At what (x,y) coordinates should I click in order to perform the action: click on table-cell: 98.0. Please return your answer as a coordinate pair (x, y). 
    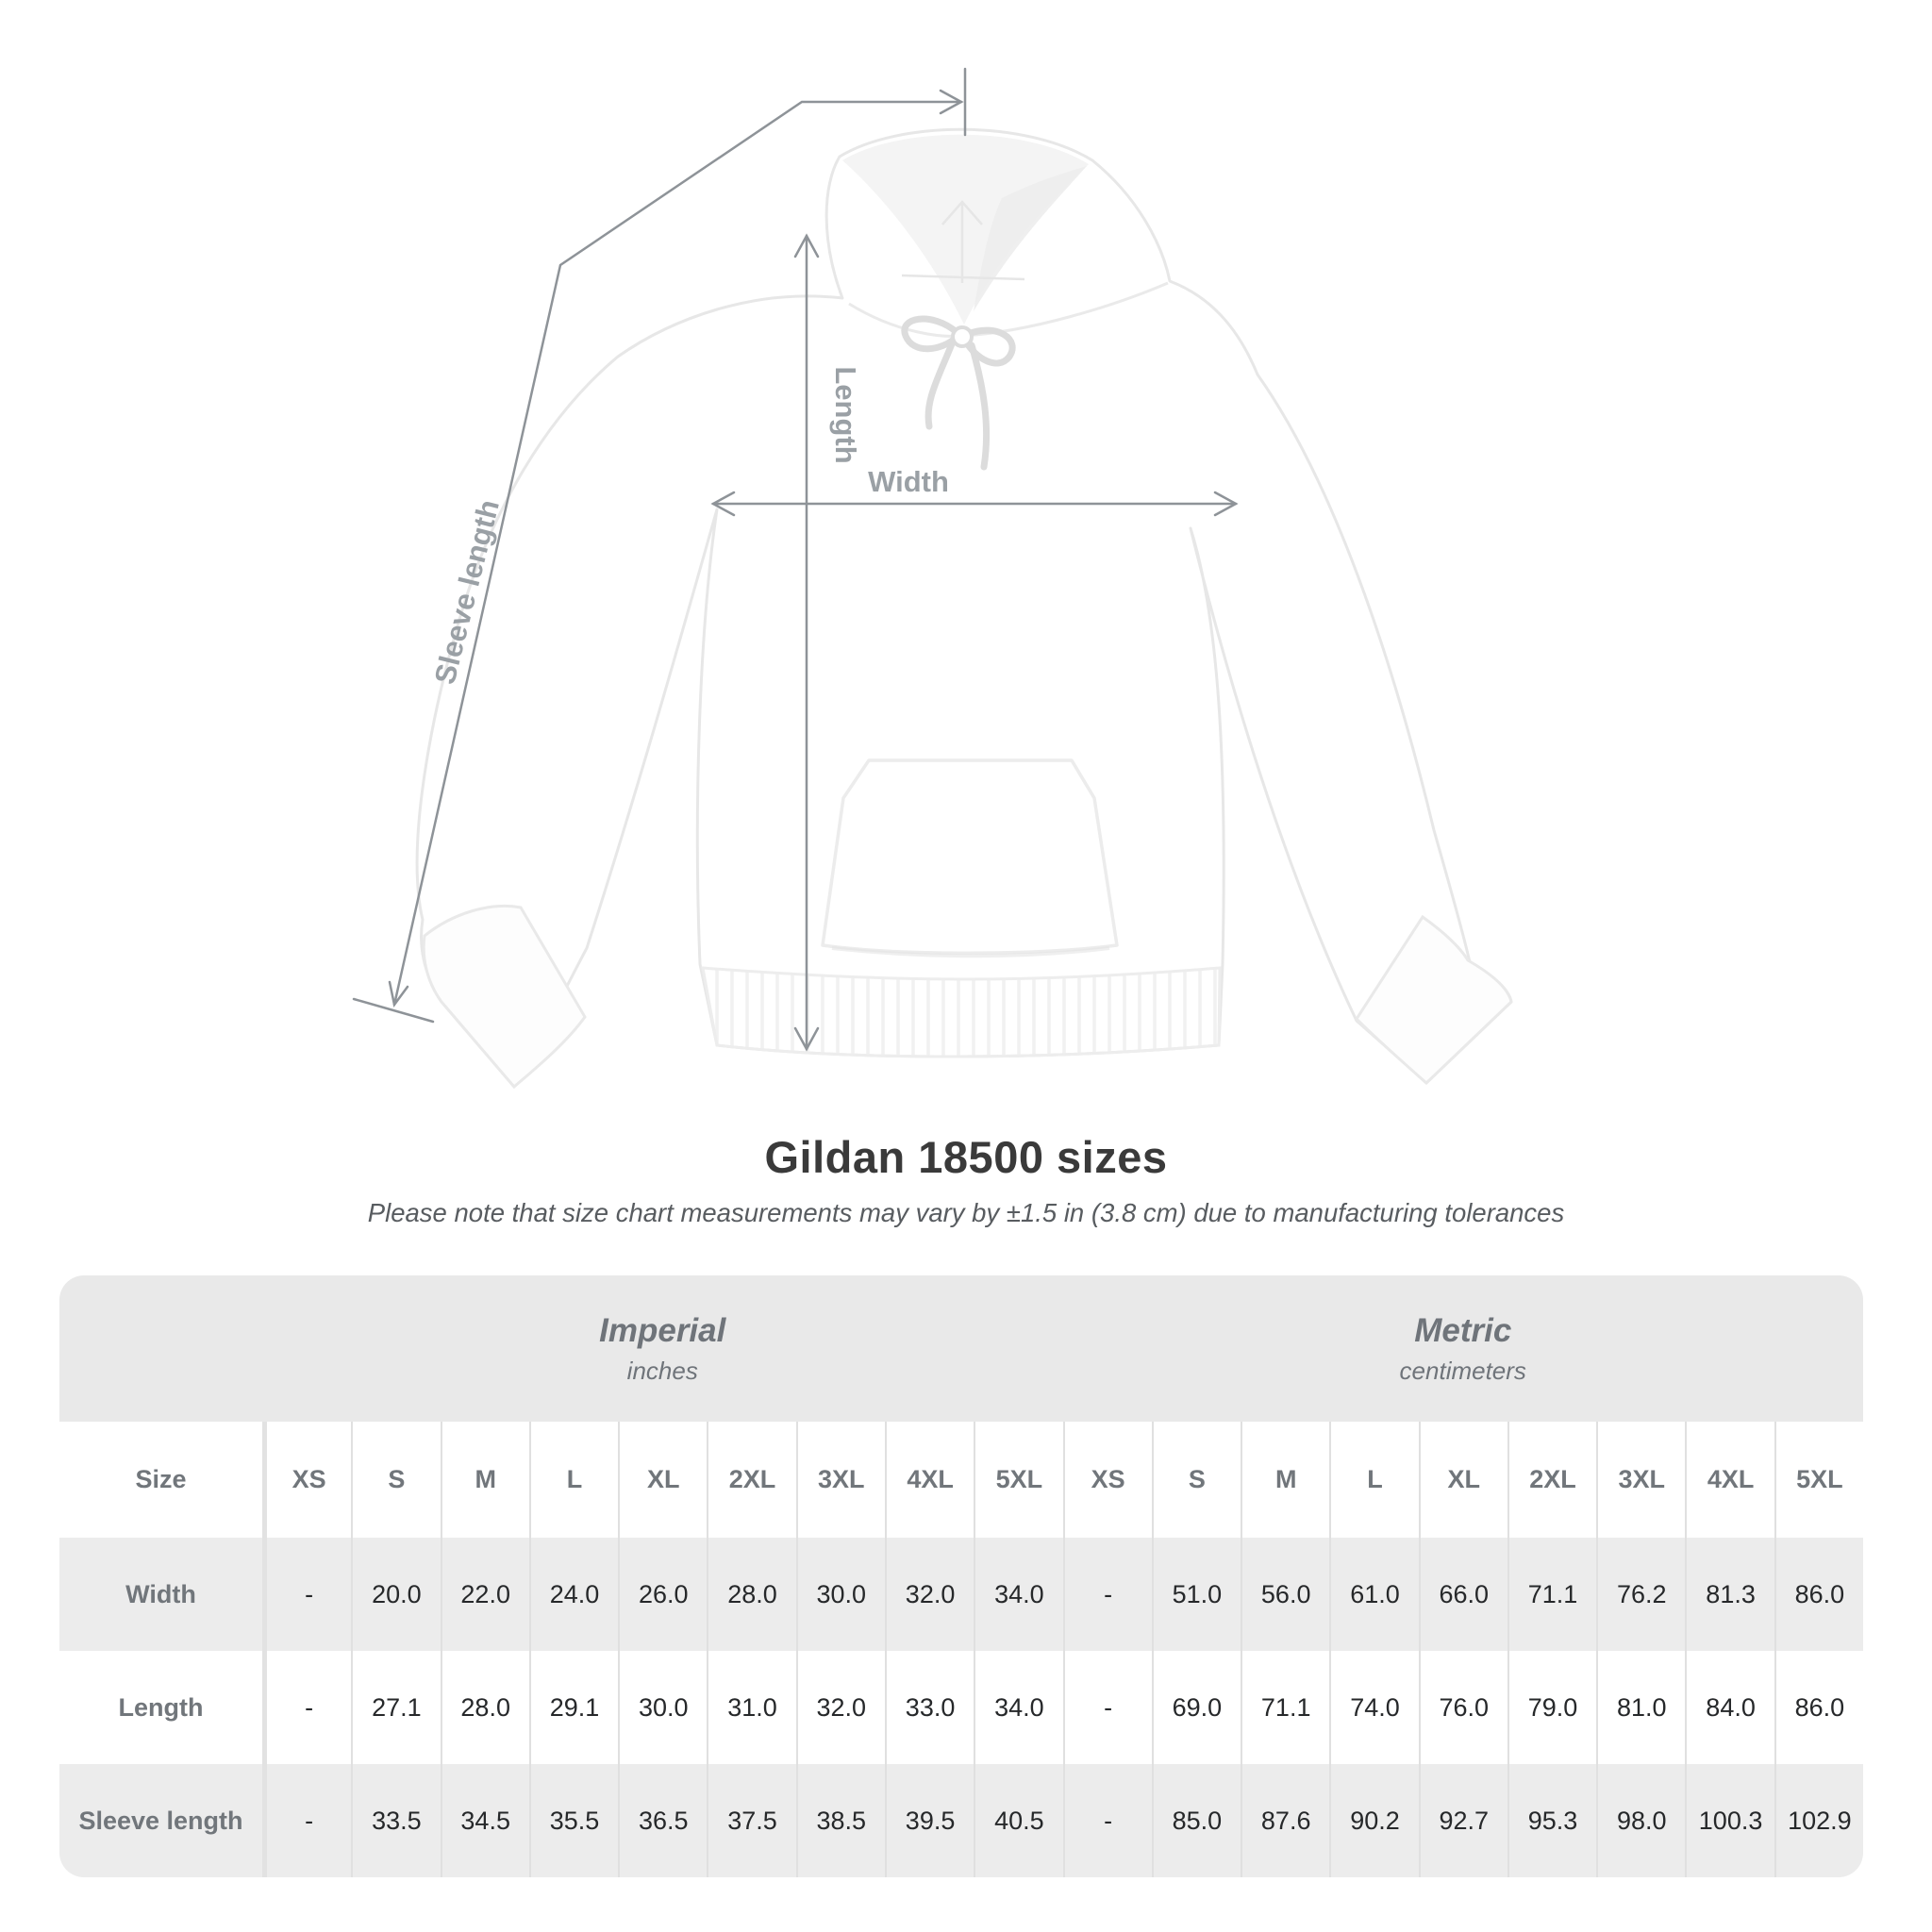
    Looking at the image, I should click on (1640, 1821).